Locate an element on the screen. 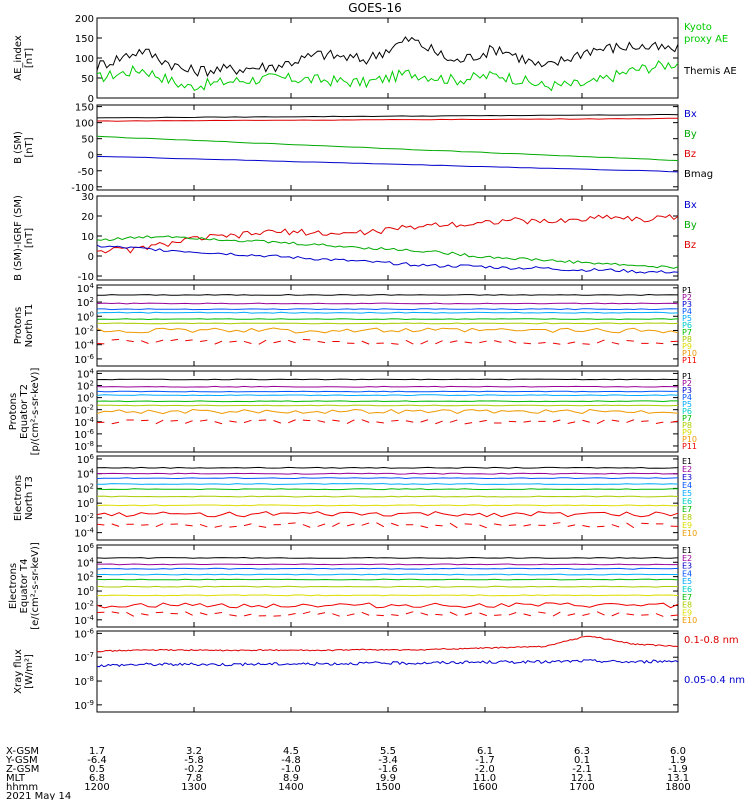 This screenshot has width=750, height=800. y-tick-label: 10 is located at coordinates (87, 237).